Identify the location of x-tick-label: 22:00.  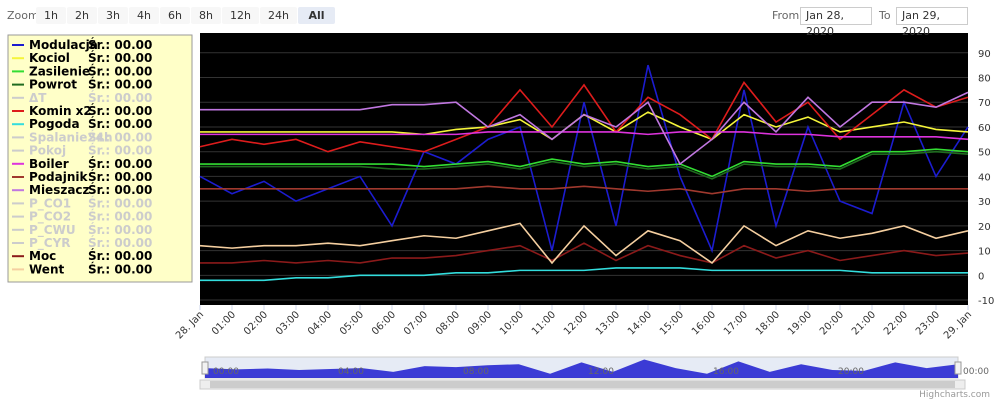
(896, 323).